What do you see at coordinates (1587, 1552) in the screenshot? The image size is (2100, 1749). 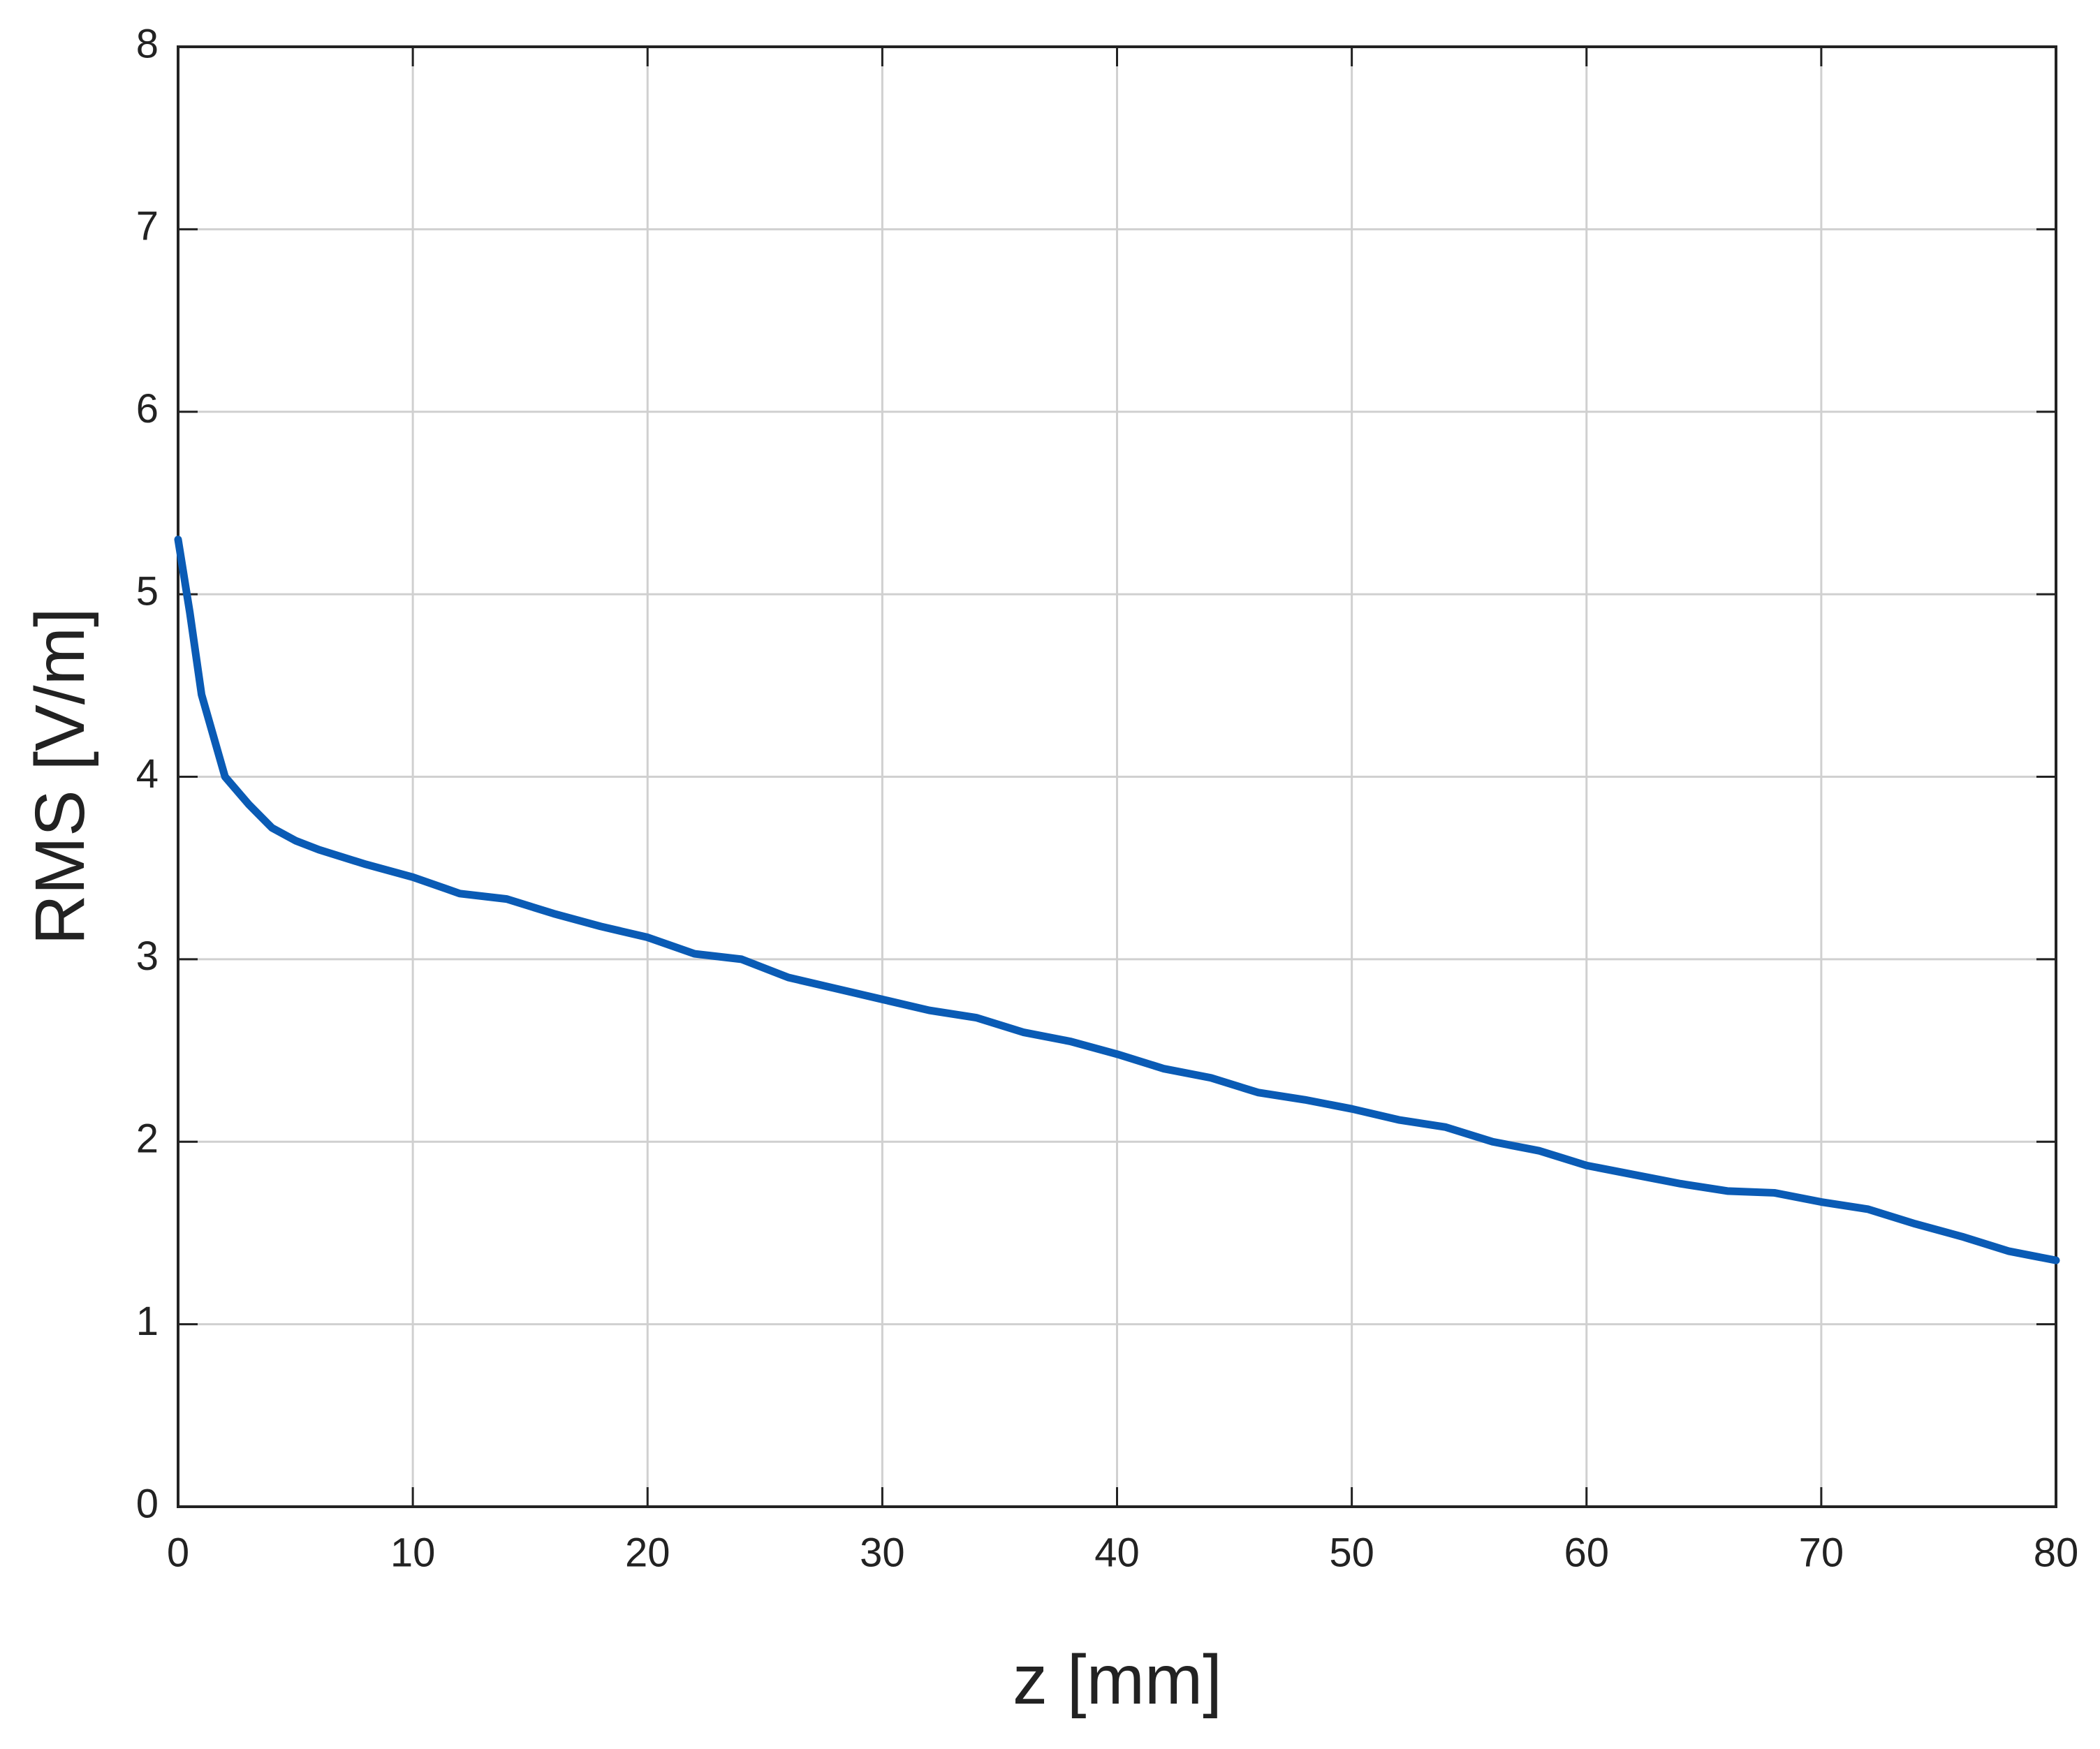 I see `x-tick-label: 60` at bounding box center [1587, 1552].